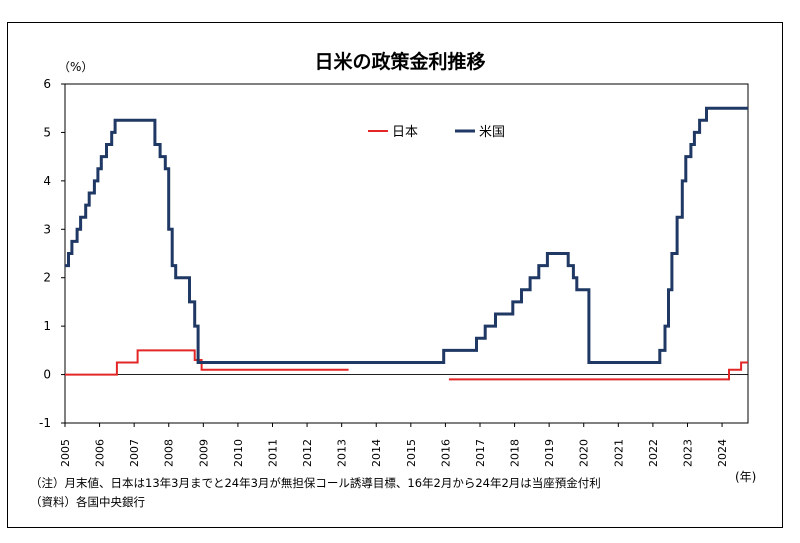  Describe the element at coordinates (47, 229) in the screenshot. I see `y-tick-label: 3` at that location.